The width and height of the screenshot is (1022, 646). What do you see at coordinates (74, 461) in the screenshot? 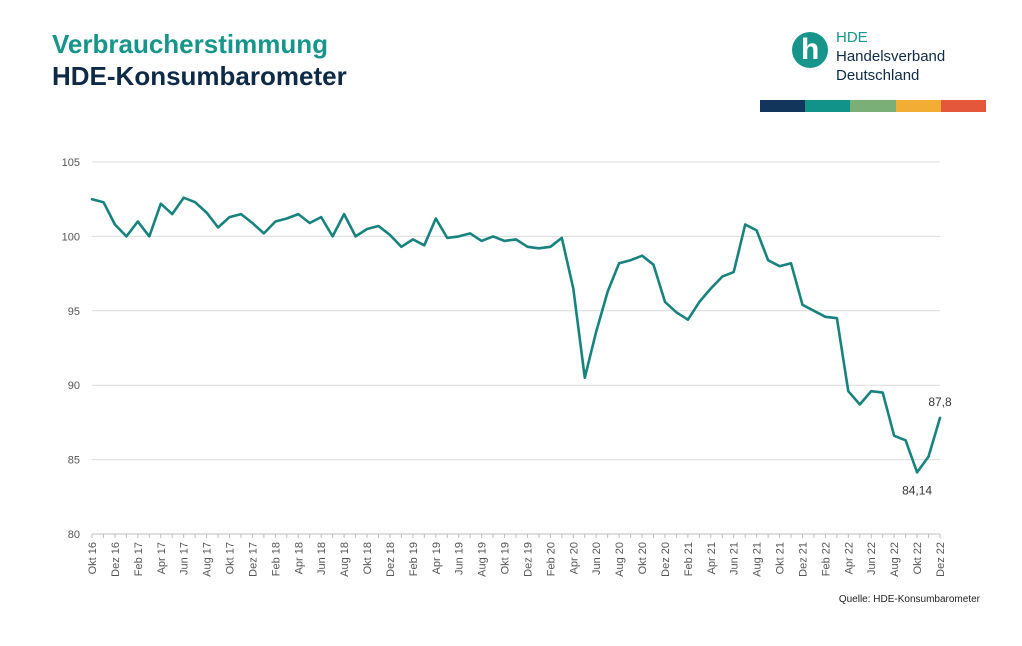
I see `y-tick-label: 85` at bounding box center [74, 461].